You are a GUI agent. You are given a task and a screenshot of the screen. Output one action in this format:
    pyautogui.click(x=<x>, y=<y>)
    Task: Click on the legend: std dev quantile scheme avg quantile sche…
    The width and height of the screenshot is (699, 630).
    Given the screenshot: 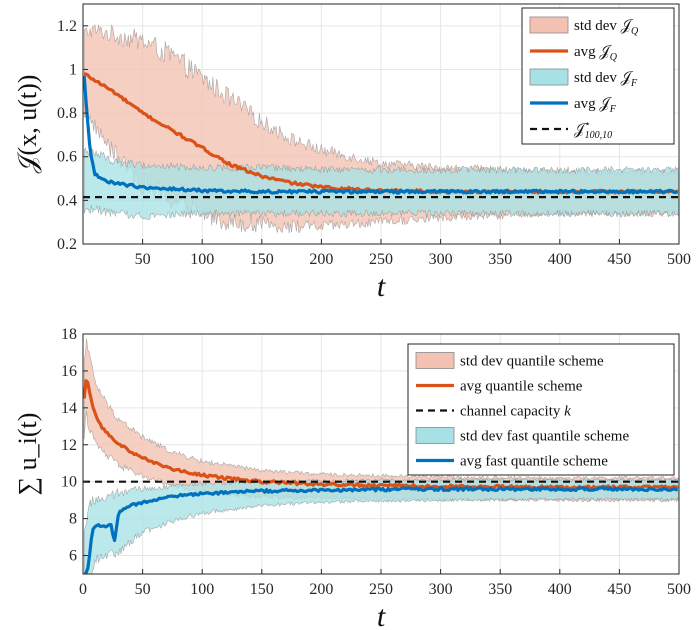 What is the action you would take?
    pyautogui.click(x=541, y=409)
    